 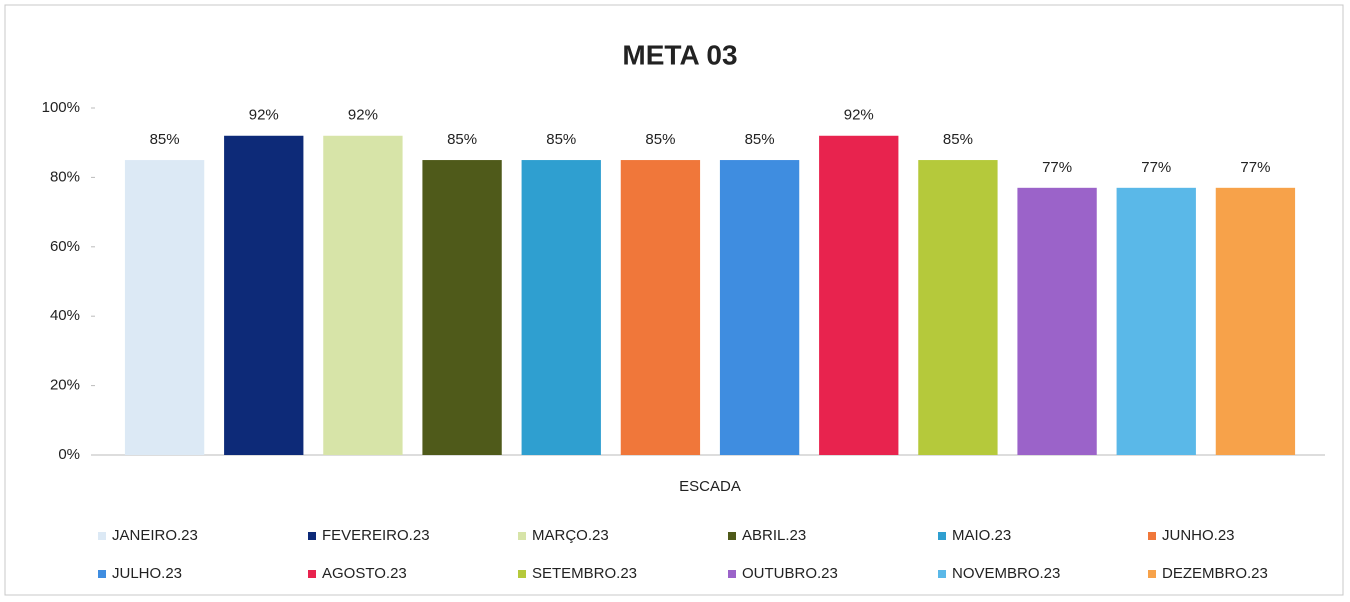 I want to click on legend-label: JANEIRO.23, so click(x=155, y=535).